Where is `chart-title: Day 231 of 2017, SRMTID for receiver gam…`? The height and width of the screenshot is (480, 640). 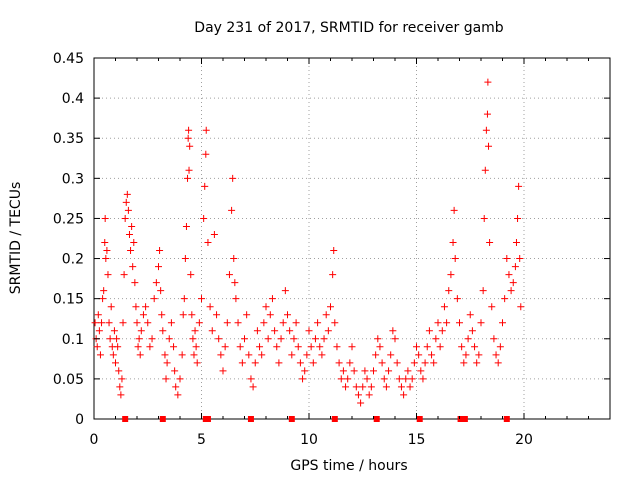
chart-title: Day 231 of 2017, SRMTID for receiver gam… is located at coordinates (349, 28).